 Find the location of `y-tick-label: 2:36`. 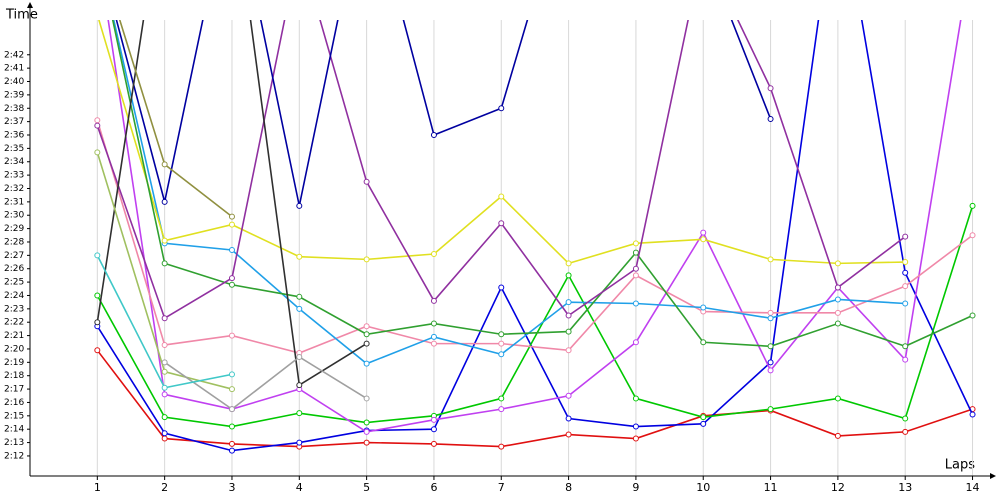

y-tick-label: 2:36 is located at coordinates (14, 136).